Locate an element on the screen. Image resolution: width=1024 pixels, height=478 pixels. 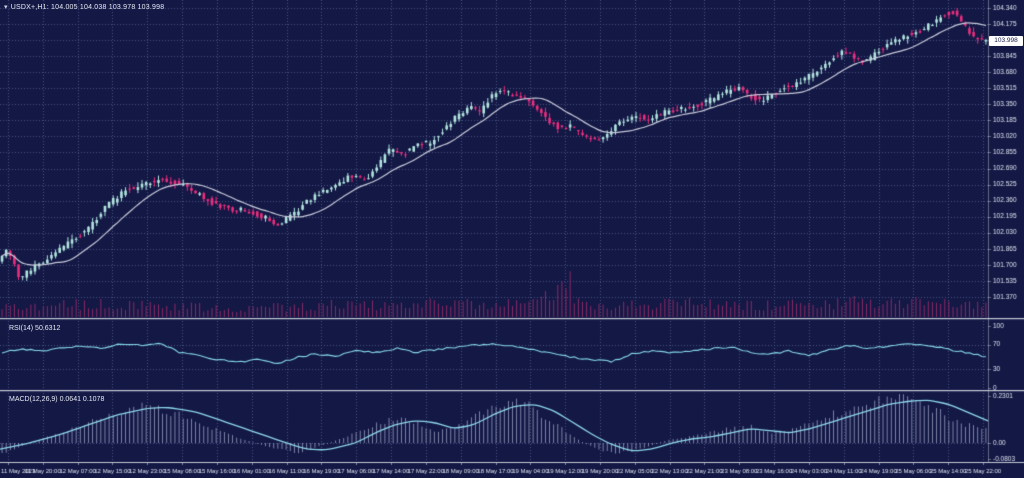
rsi-indicator-label: RSI(14) 50.6312 is located at coordinates (35, 328).